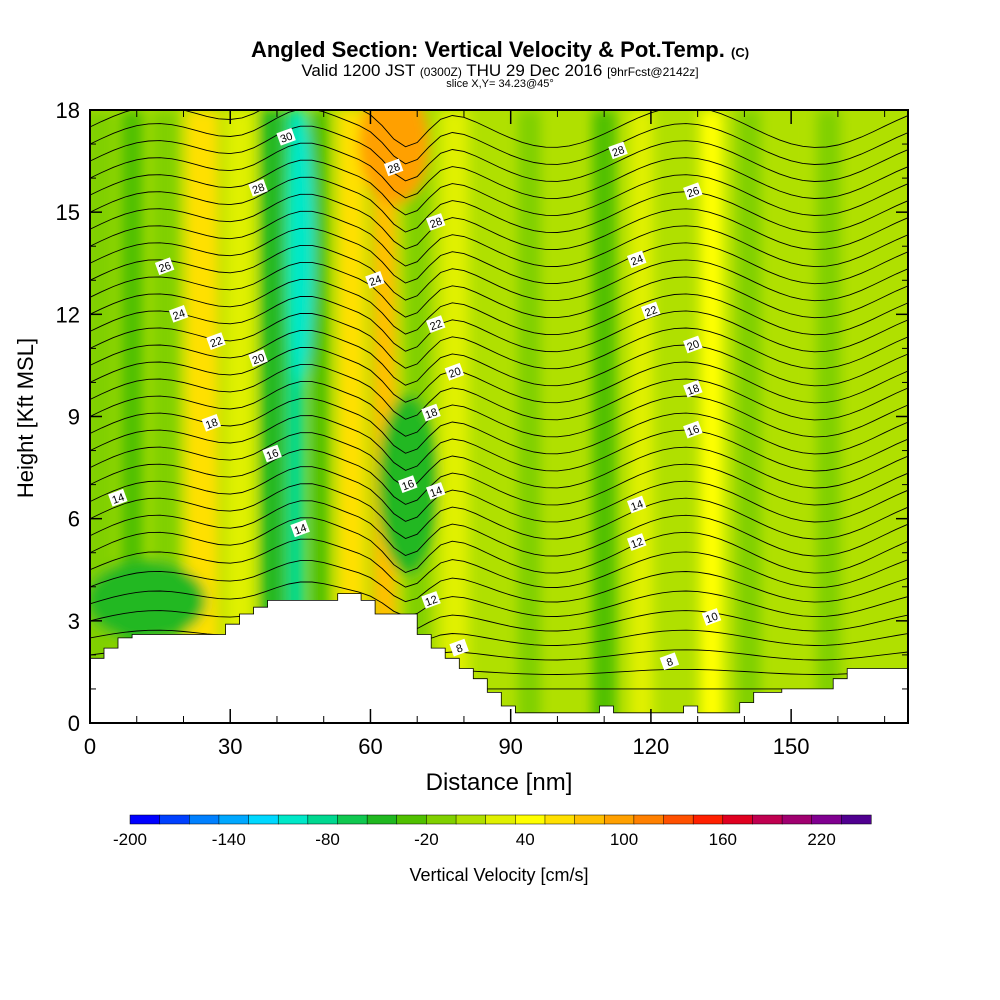 The height and width of the screenshot is (1000, 1000). I want to click on contour-label: 16, so click(693, 429).